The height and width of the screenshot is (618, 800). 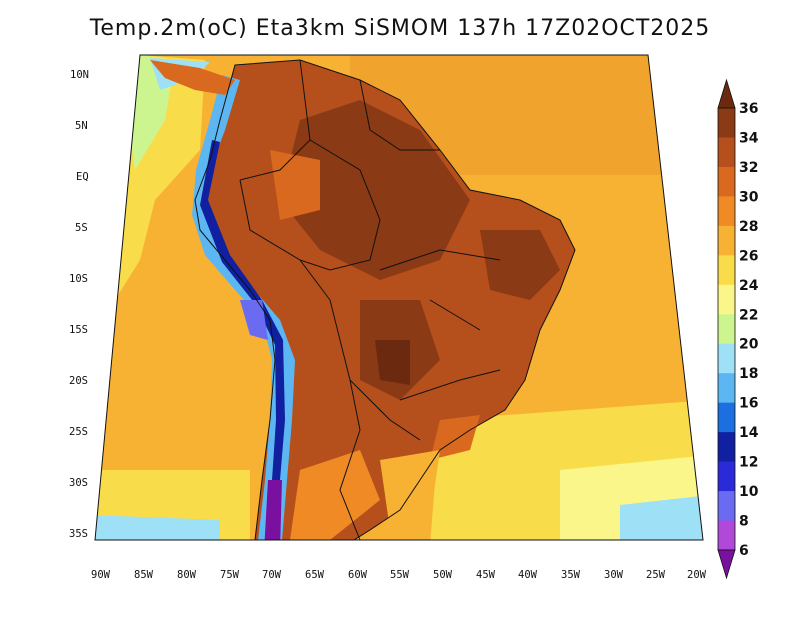 What do you see at coordinates (748, 374) in the screenshot?
I see `colorbar-level-label: 18` at bounding box center [748, 374].